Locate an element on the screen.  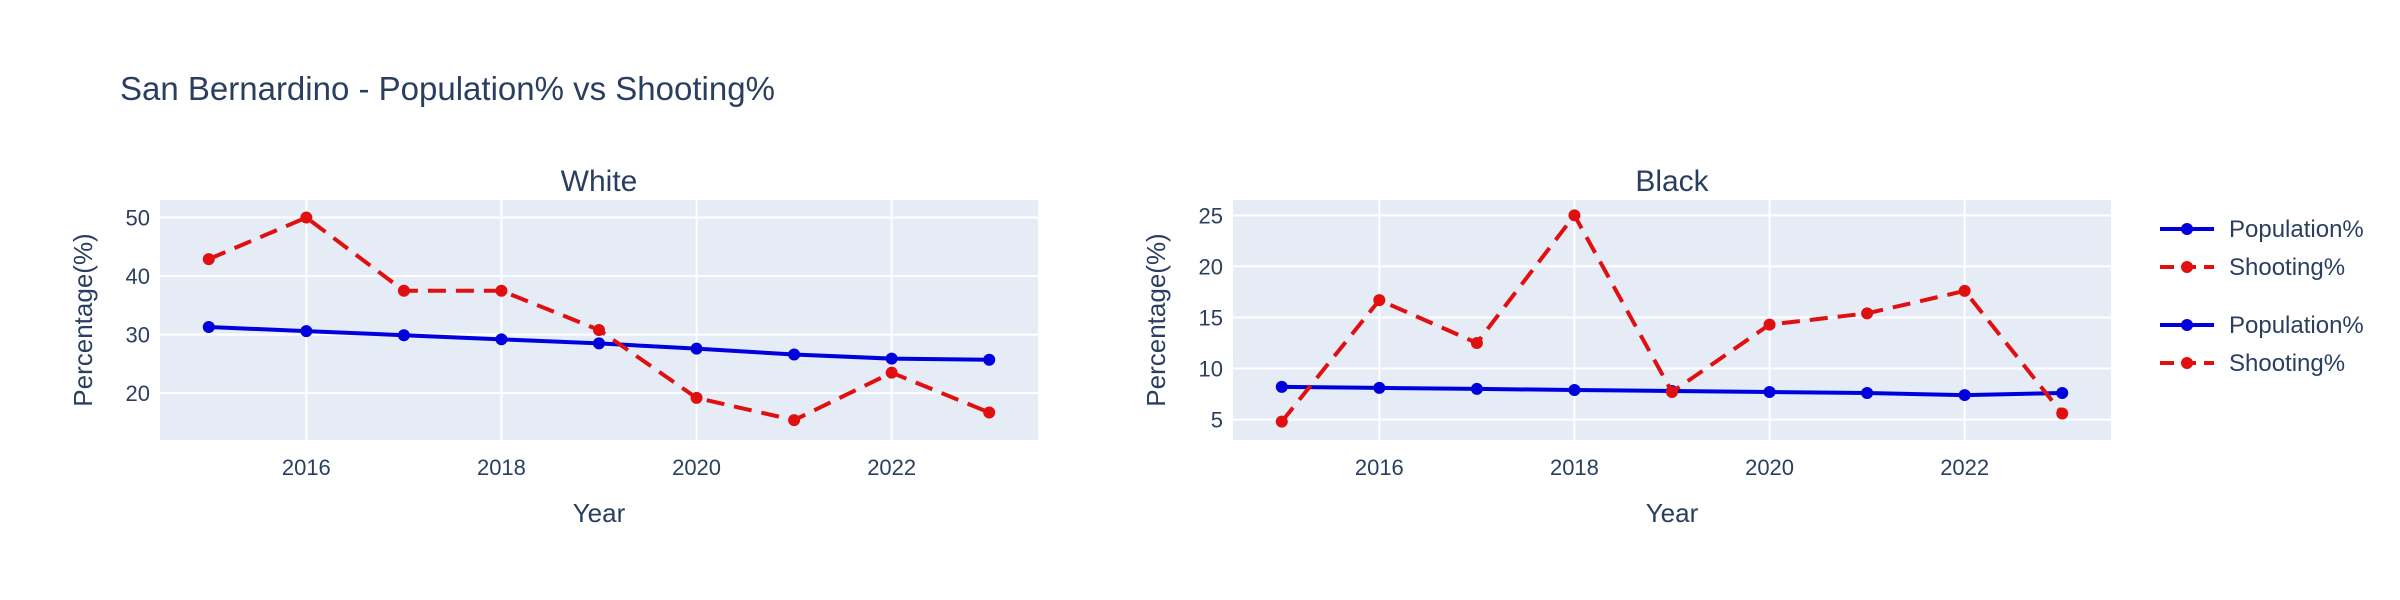
y-tick-label: 25 is located at coordinates (1211, 215).